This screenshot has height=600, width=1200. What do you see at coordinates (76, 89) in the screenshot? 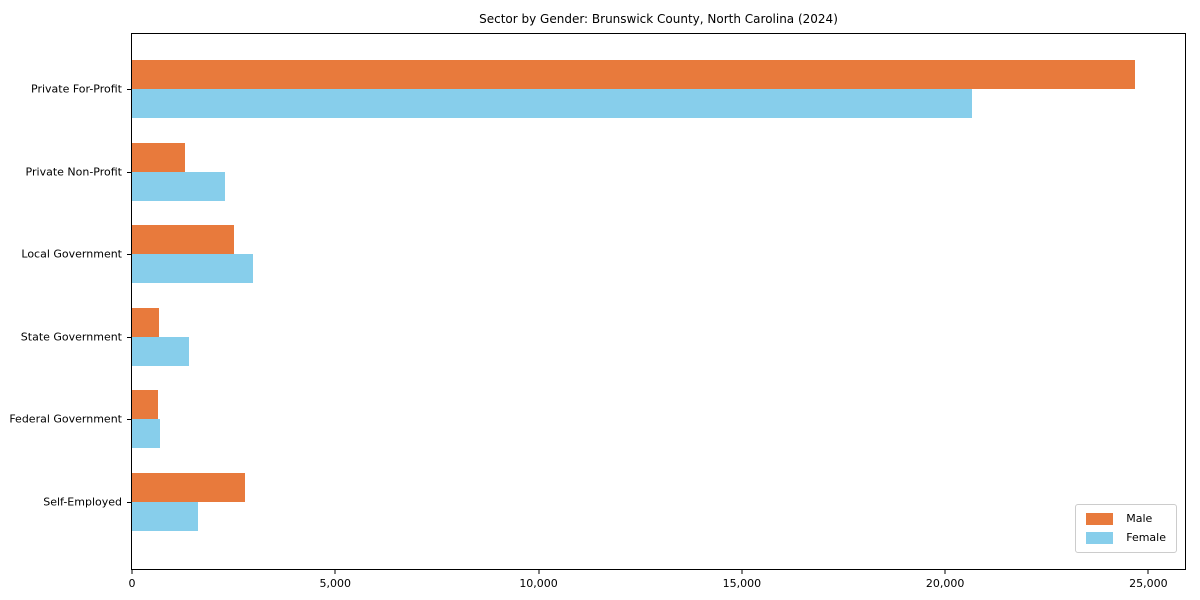
I see `y-tick-label: Private For-Profit` at bounding box center [76, 89].